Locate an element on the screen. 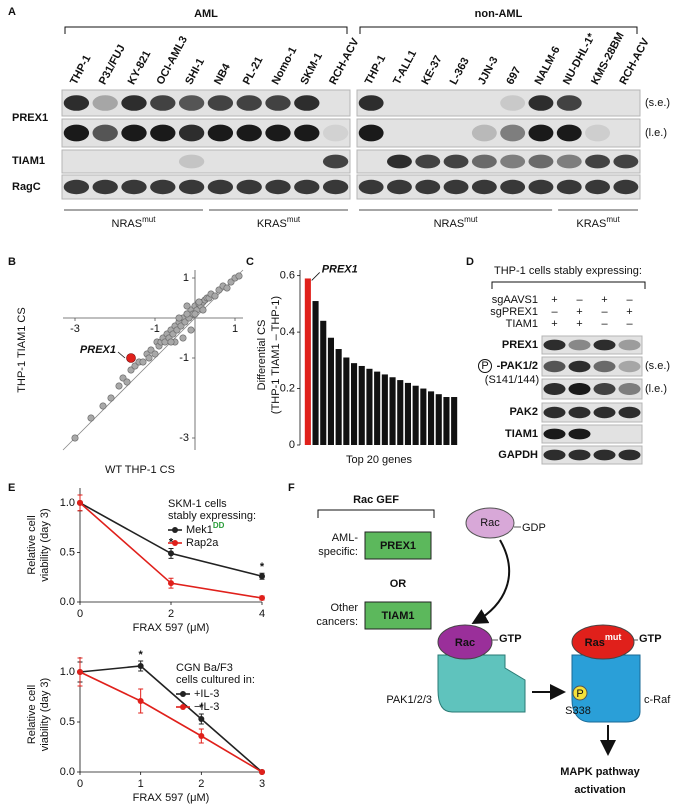 Image resolution: width=680 pixels, height=812 pixels. condition-label: TIAM1 is located at coordinates (522, 324).